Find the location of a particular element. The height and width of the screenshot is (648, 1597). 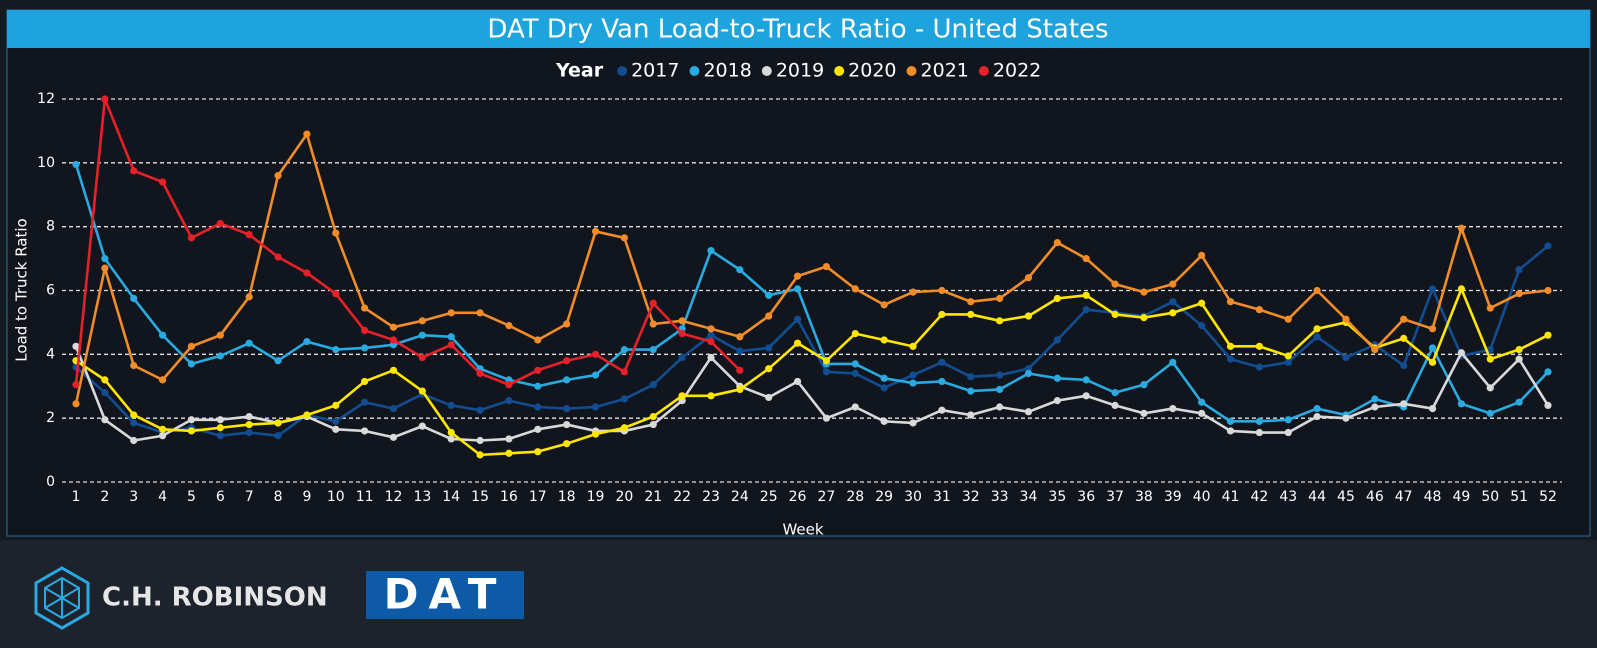

y-tick-label: 10 is located at coordinates (46, 163).